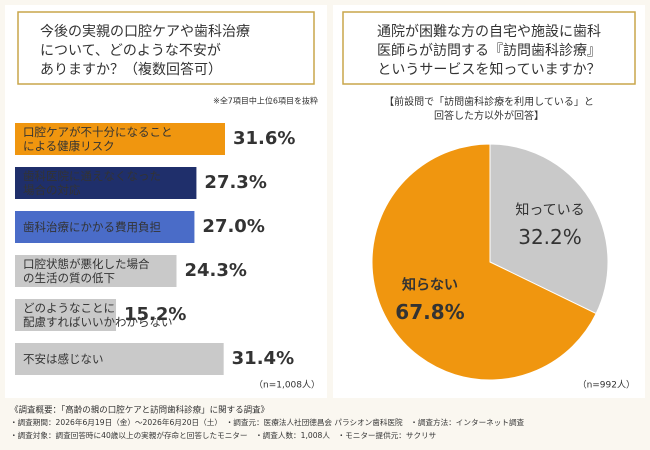 The width and height of the screenshot is (650, 450). What do you see at coordinates (63, 359) in the screenshot?
I see `bar-label: 不安は感じない` at bounding box center [63, 359].